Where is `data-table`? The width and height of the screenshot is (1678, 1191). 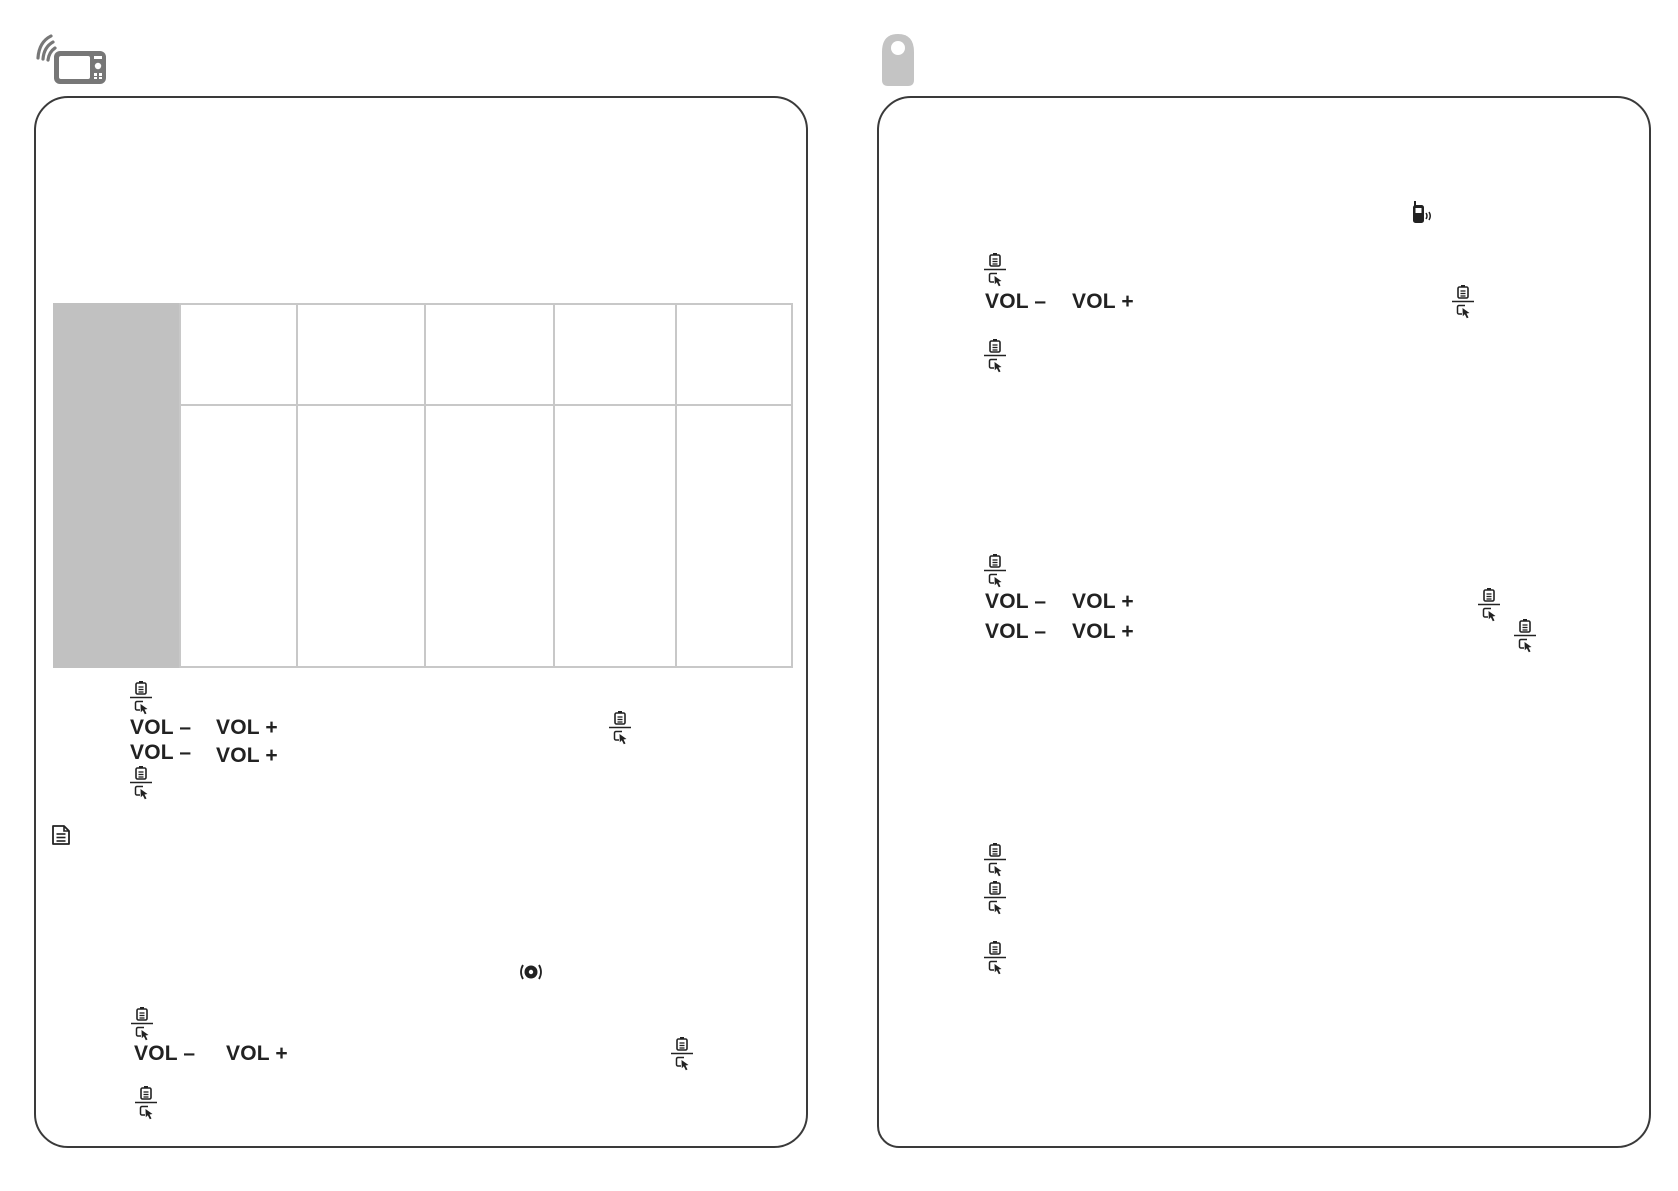
data-table is located at coordinates (423, 485).